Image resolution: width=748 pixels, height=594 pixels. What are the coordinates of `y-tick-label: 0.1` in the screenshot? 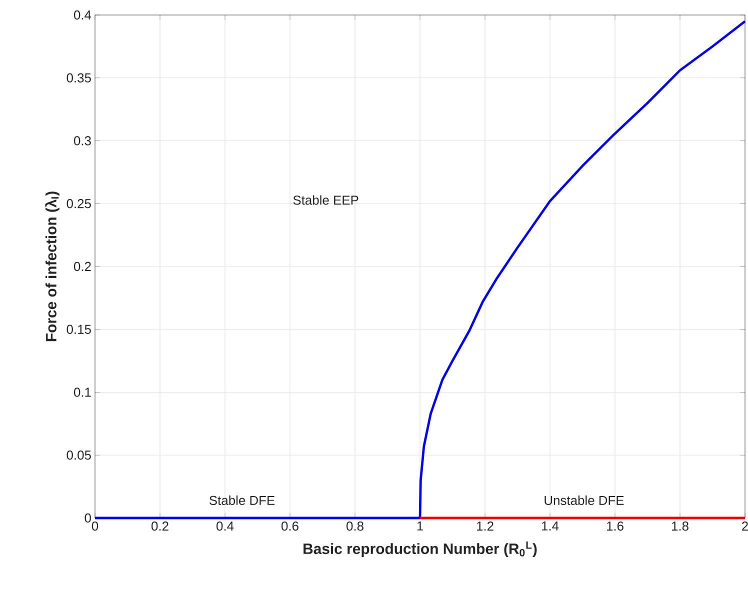 It's located at (82, 392).